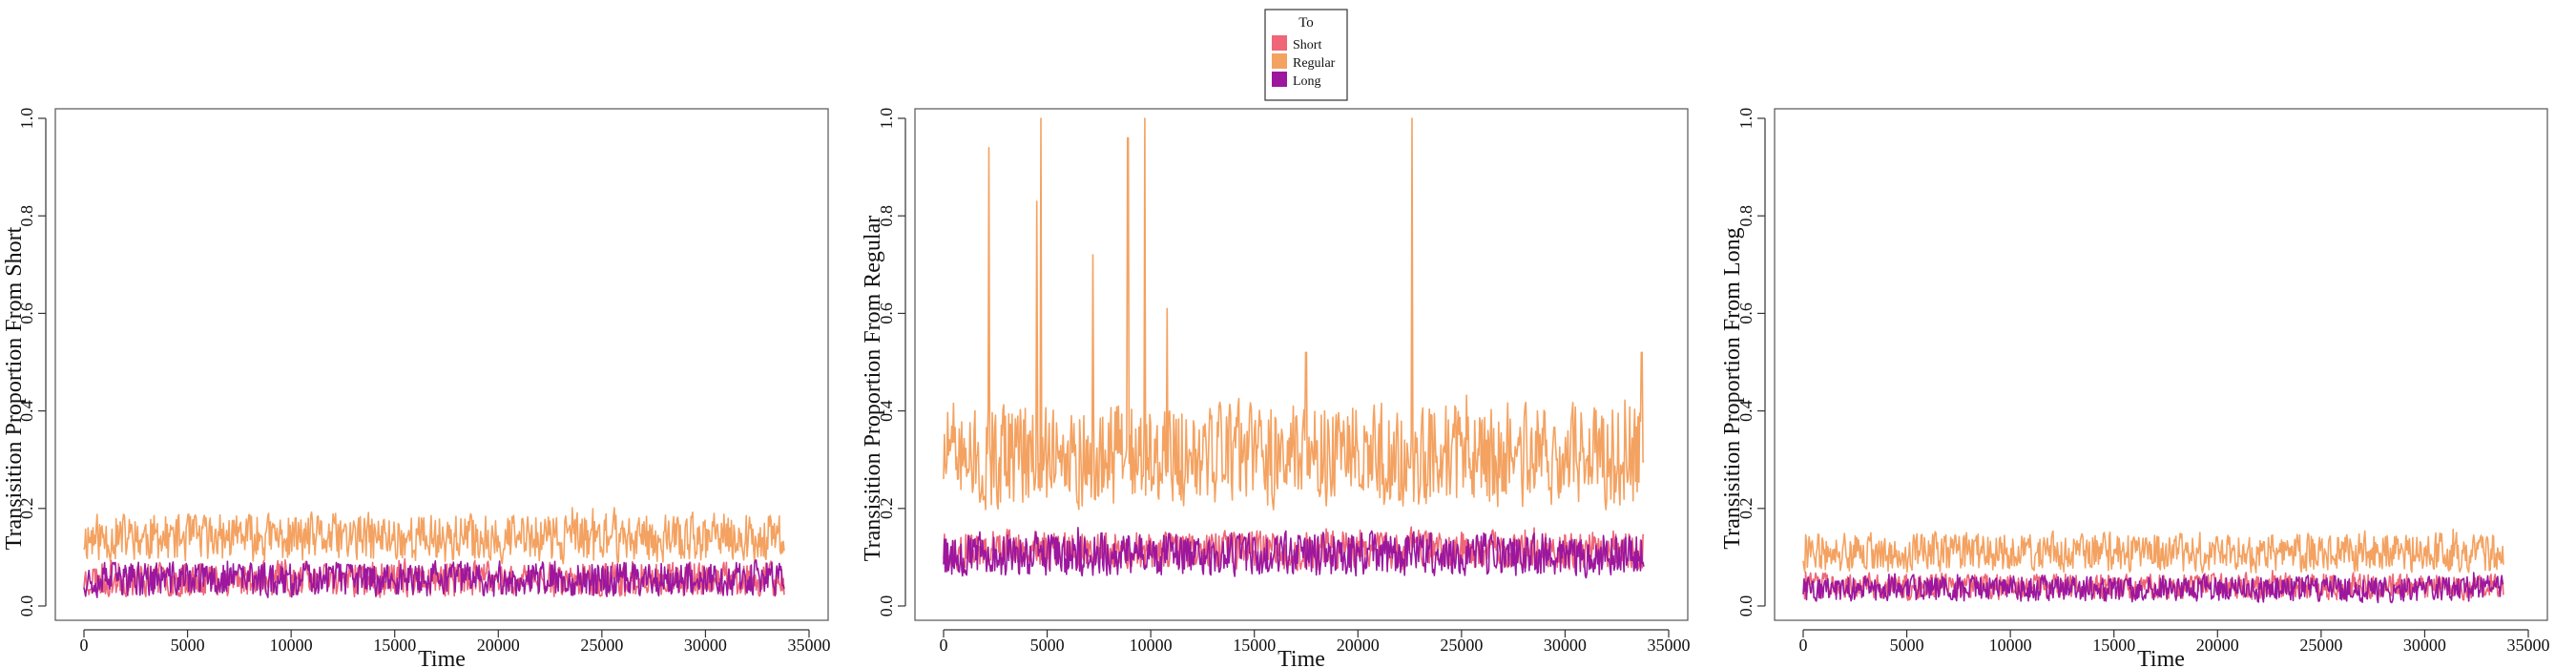  I want to click on legend-label-regular: Regular, so click(1314, 63).